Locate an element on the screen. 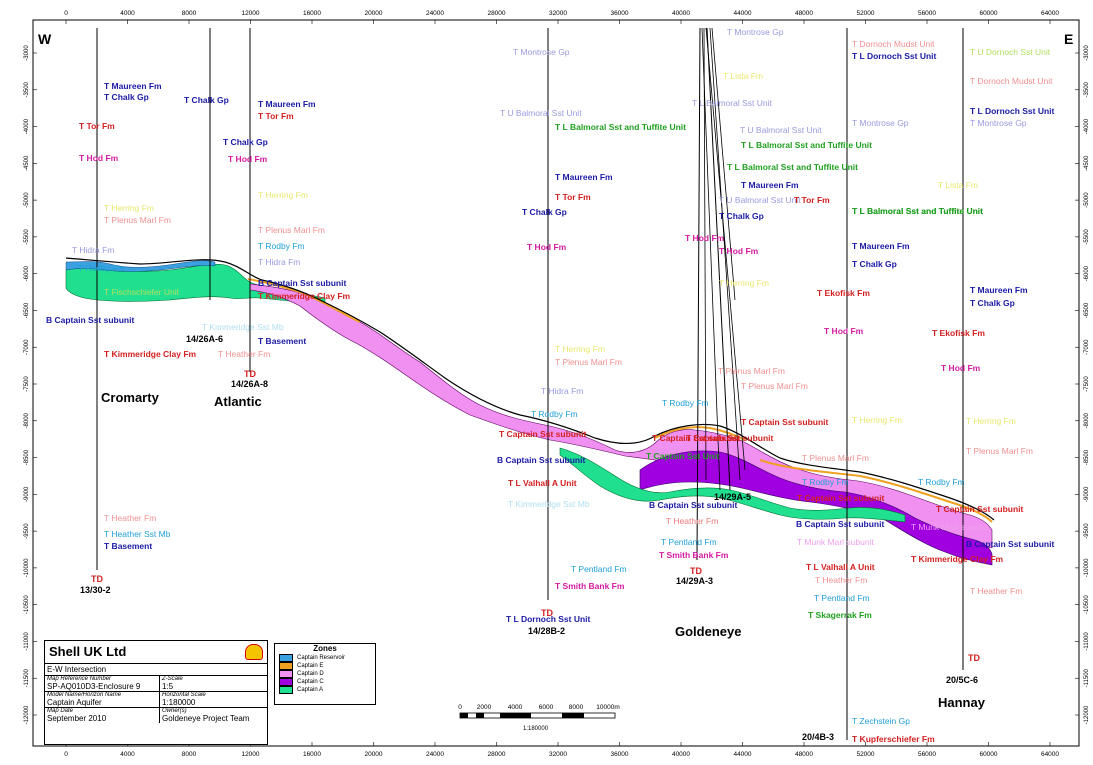 The image size is (1093, 765). map-ref-label: Map Reference Number is located at coordinates (79, 679).